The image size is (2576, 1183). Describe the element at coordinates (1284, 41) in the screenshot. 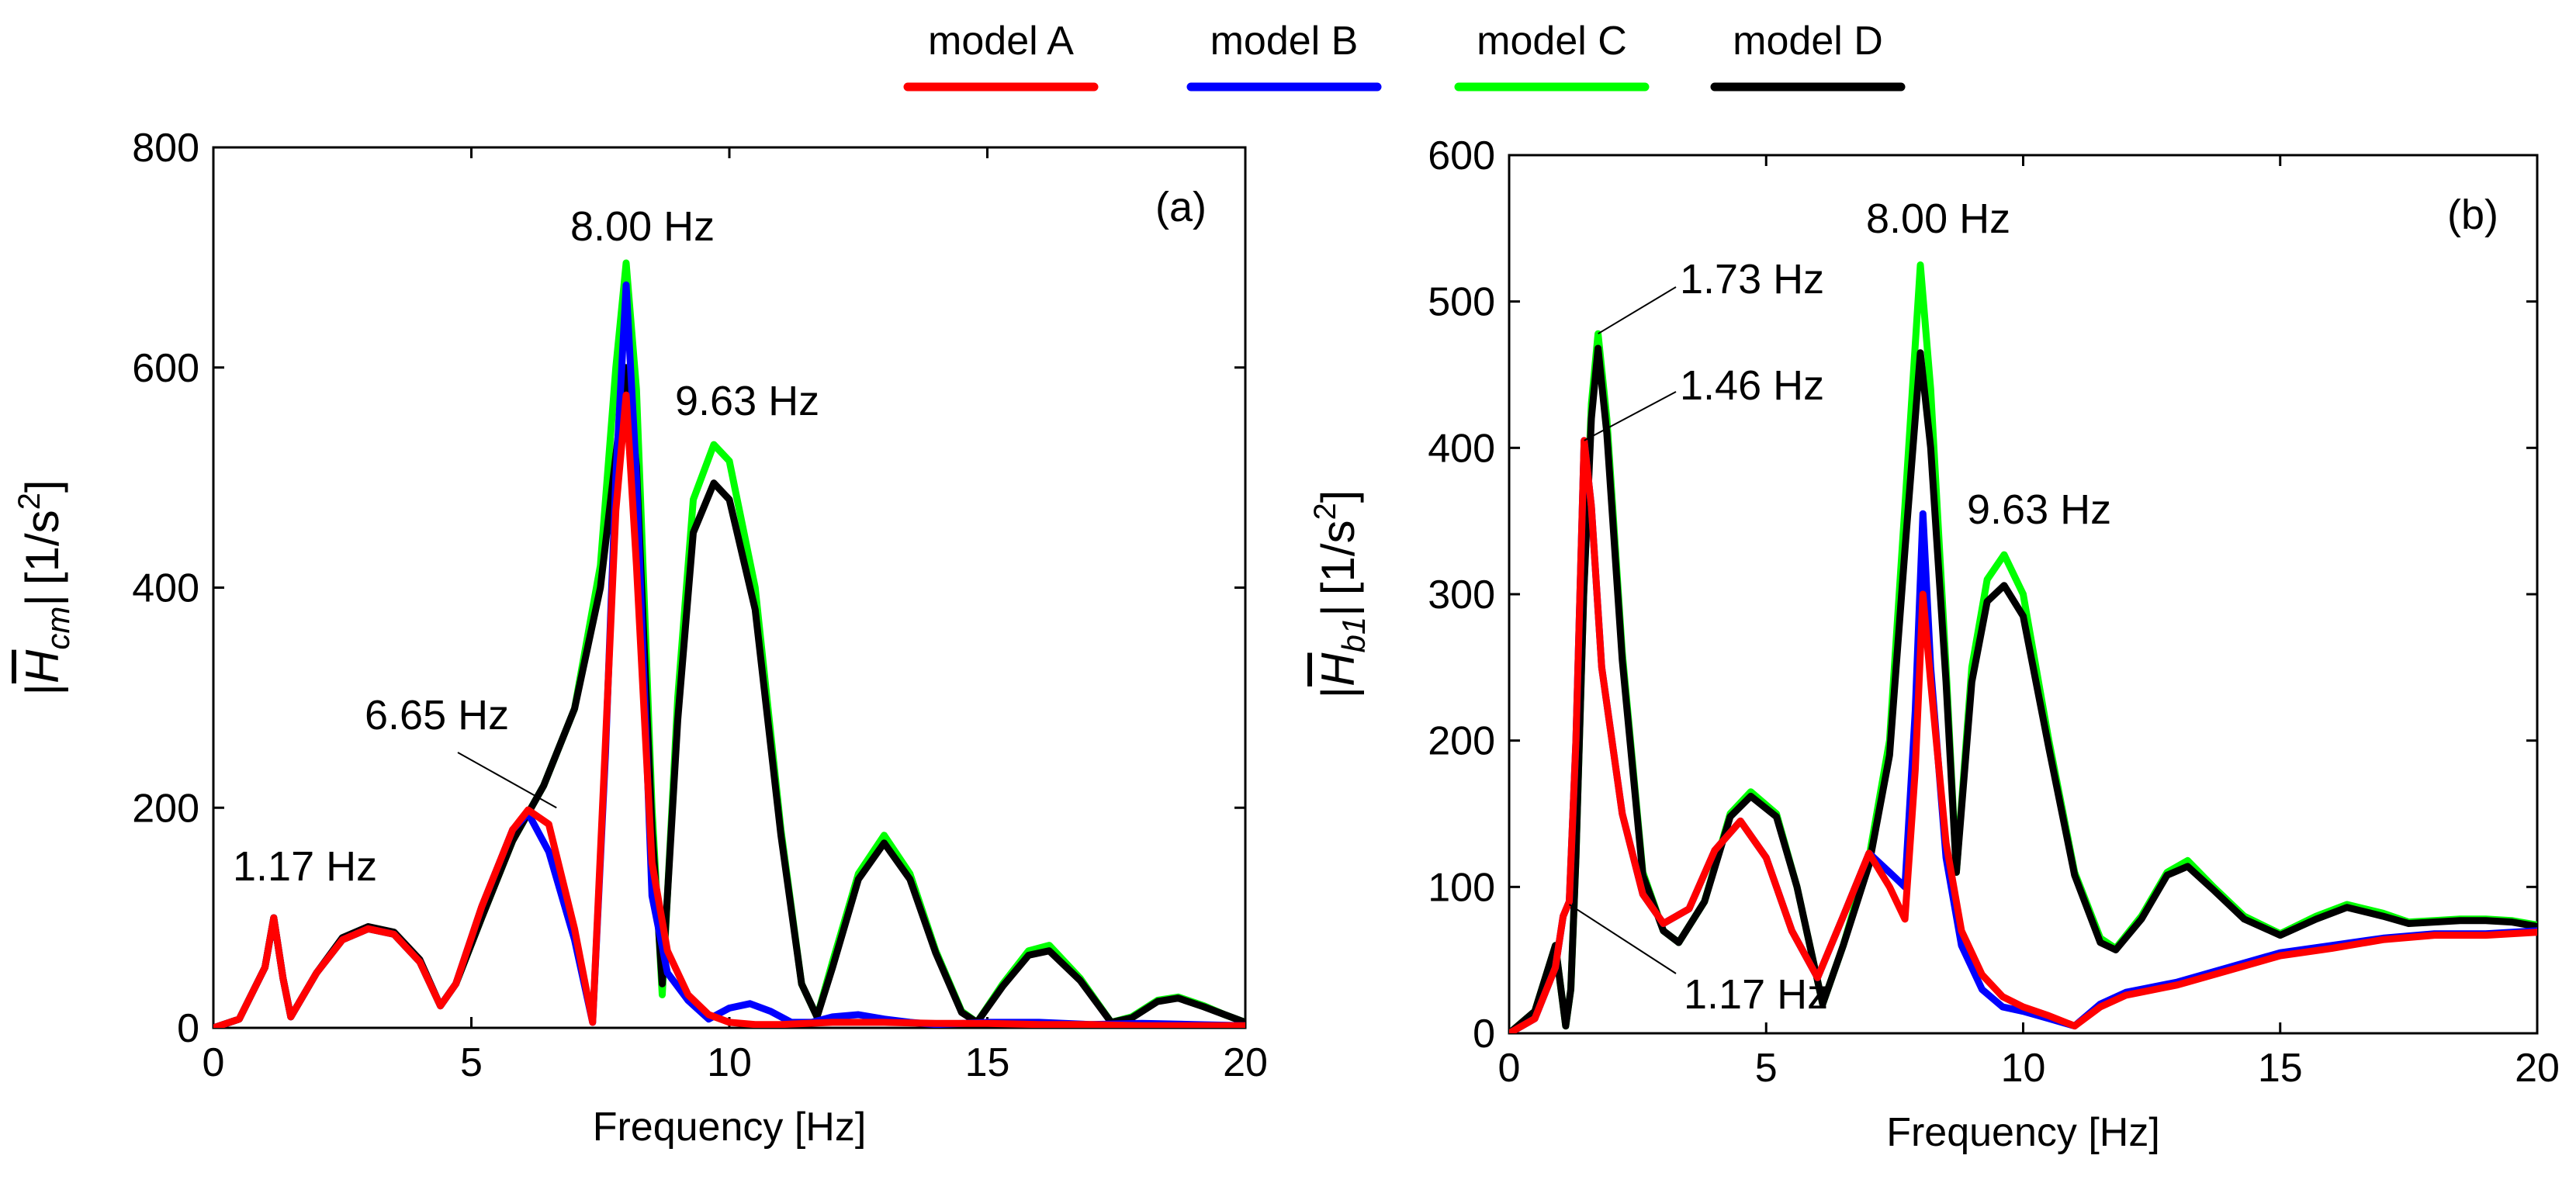

I see `legend-label: model B` at that location.